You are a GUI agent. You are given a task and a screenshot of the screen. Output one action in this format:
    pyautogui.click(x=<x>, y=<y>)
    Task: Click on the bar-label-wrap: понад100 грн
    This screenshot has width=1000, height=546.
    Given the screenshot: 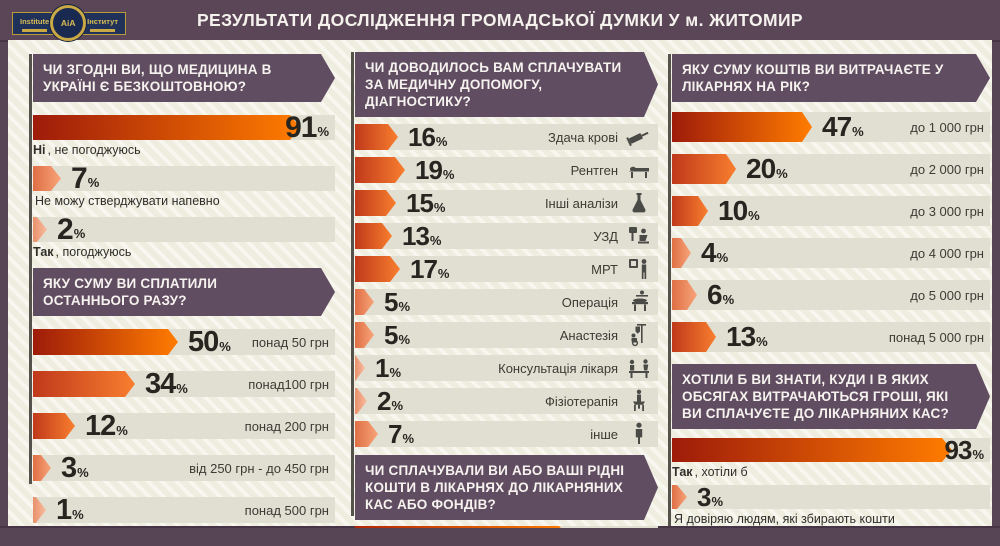 What is the action you would take?
    pyautogui.click(x=288, y=384)
    